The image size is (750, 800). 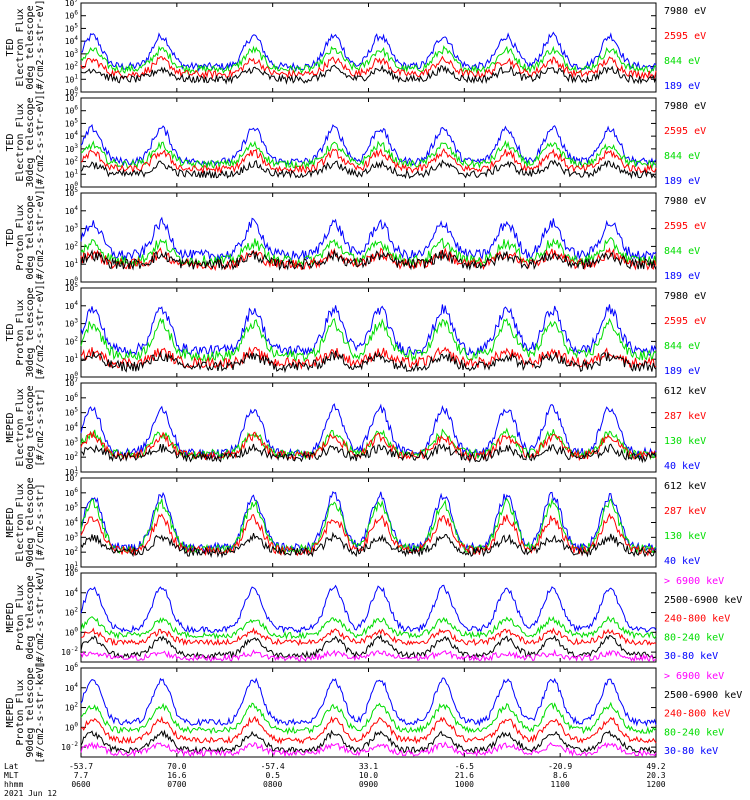 What do you see at coordinates (368, 67) in the screenshot?
I see `series-1-2595-eV` at bounding box center [368, 67].